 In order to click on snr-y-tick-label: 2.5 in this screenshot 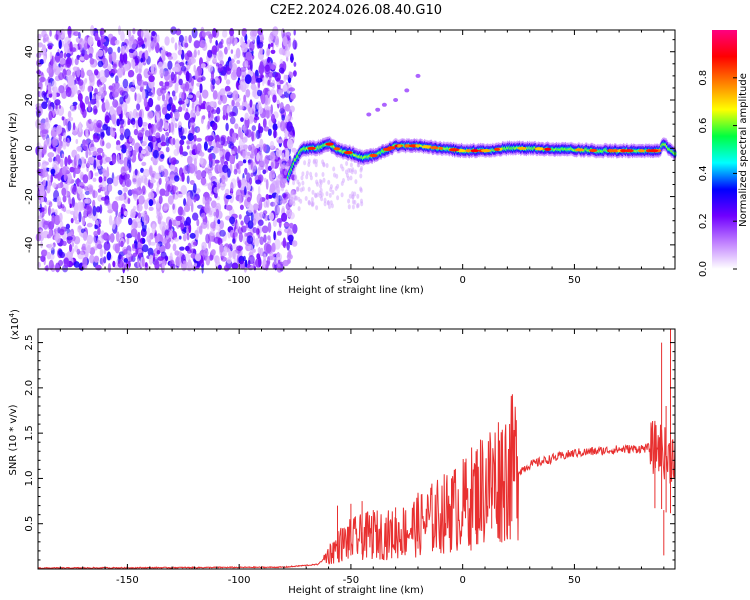, I will do `click(29, 343)`.